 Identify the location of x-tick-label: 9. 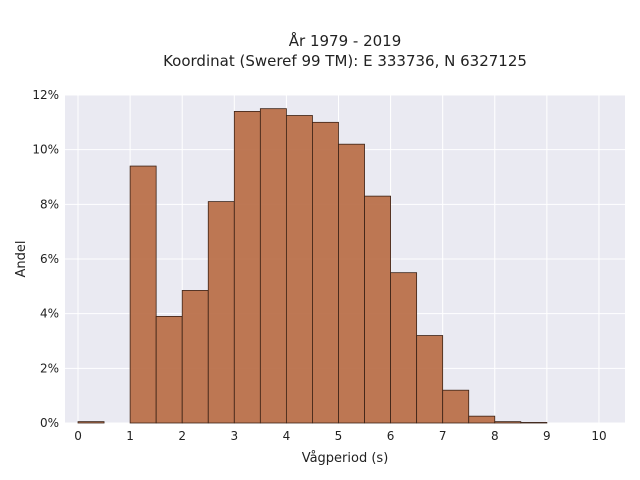
(547, 436).